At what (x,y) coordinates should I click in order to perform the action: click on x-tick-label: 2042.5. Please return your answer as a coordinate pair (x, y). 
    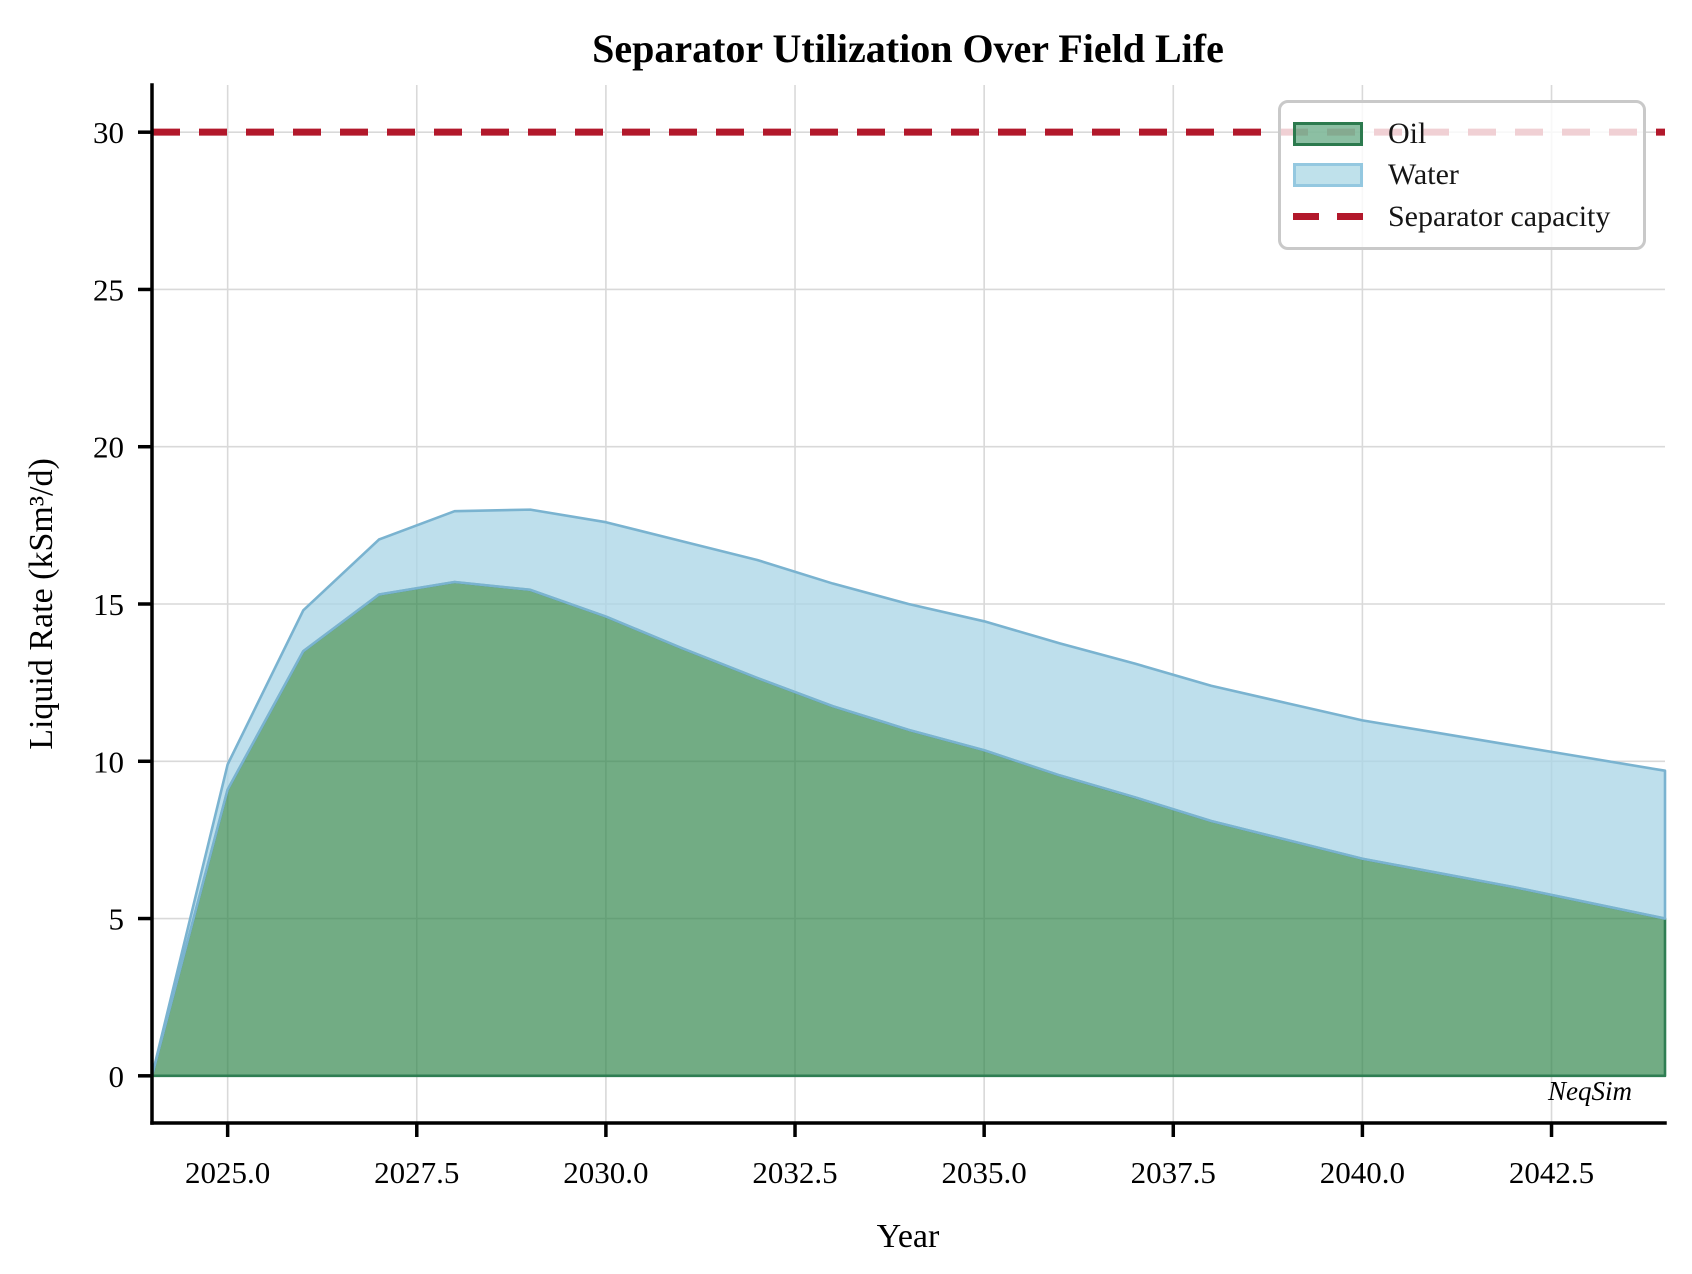
    Looking at the image, I should click on (1551, 1172).